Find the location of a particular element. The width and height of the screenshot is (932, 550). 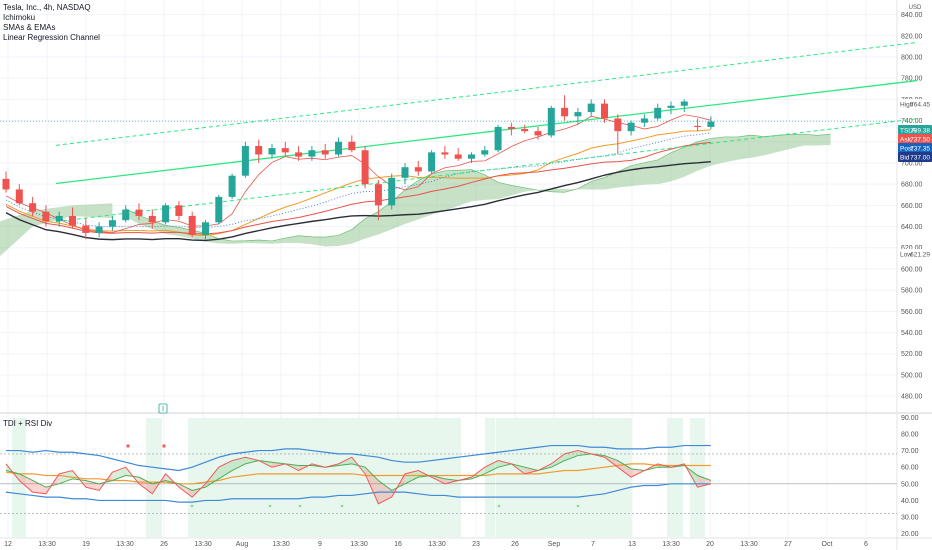

bid-badge-label: Bid is located at coordinates (905, 158).